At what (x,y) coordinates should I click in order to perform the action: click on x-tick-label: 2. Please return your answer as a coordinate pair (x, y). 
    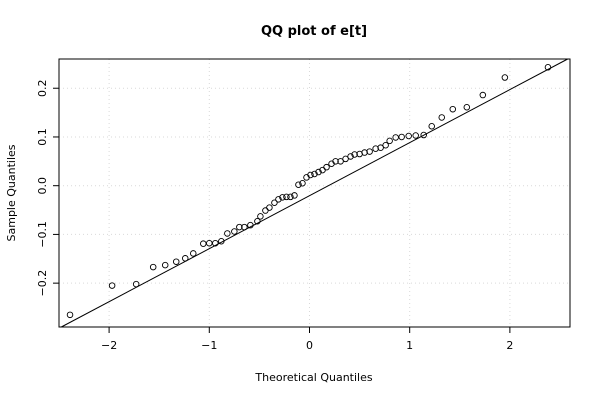
    Looking at the image, I should click on (509, 345).